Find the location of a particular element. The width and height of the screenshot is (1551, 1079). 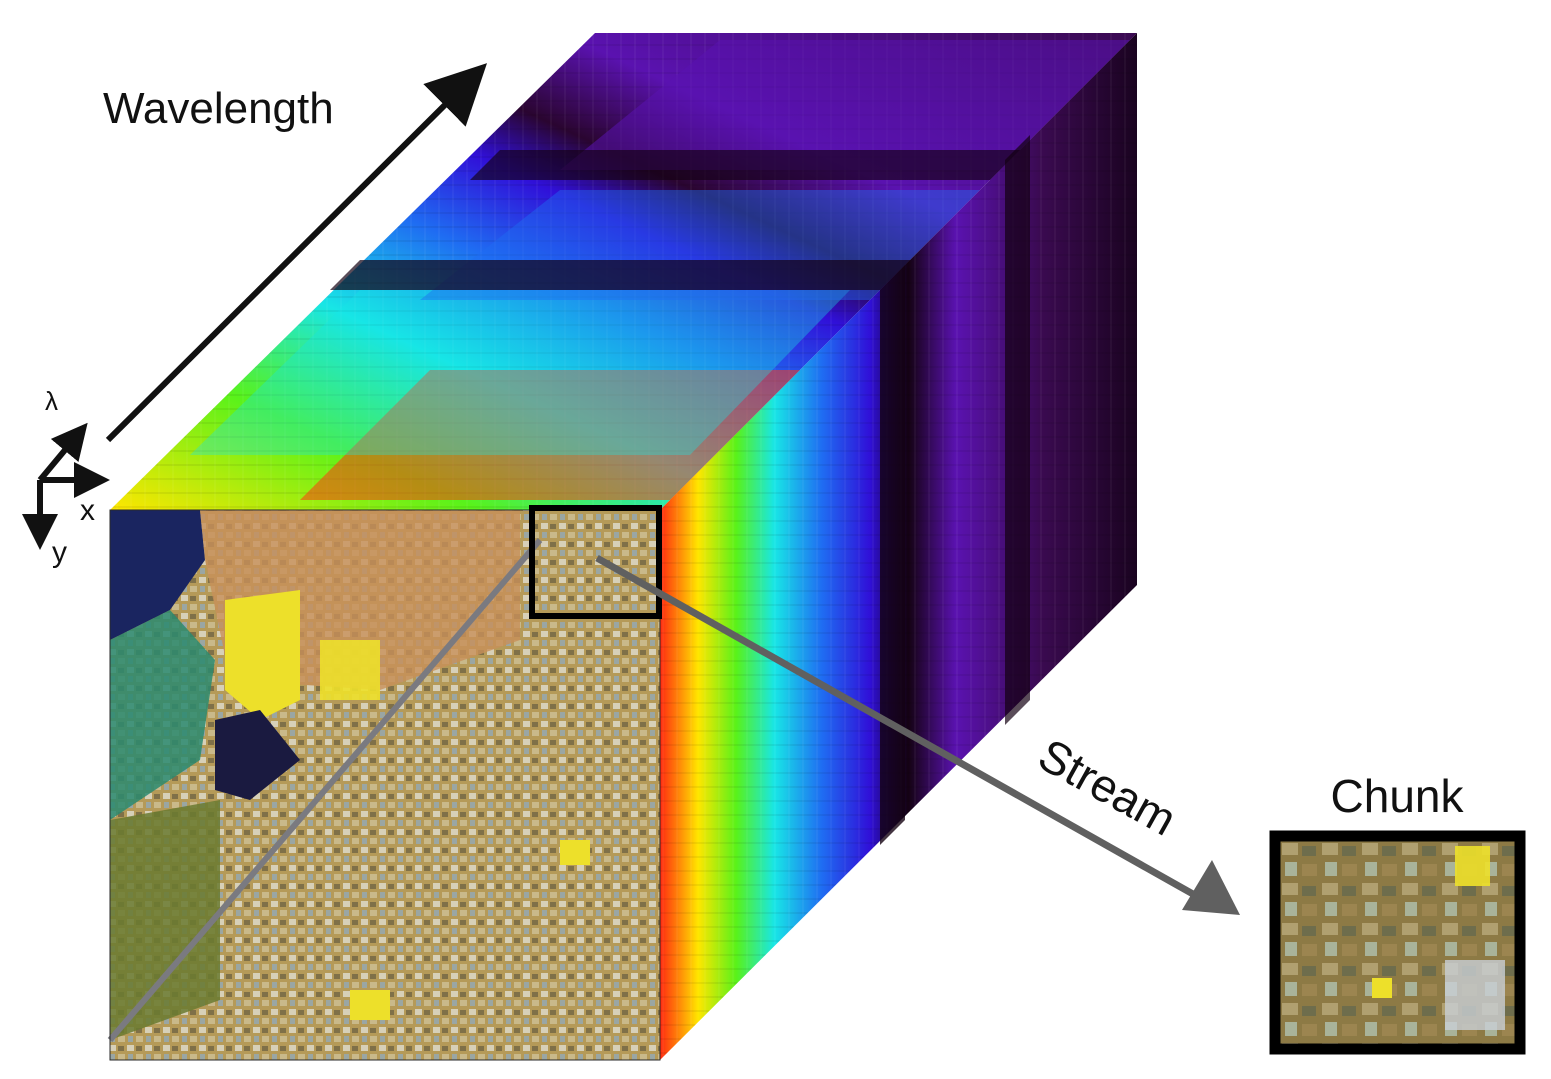

chunk-label: Chunk is located at coordinates (1398, 796).